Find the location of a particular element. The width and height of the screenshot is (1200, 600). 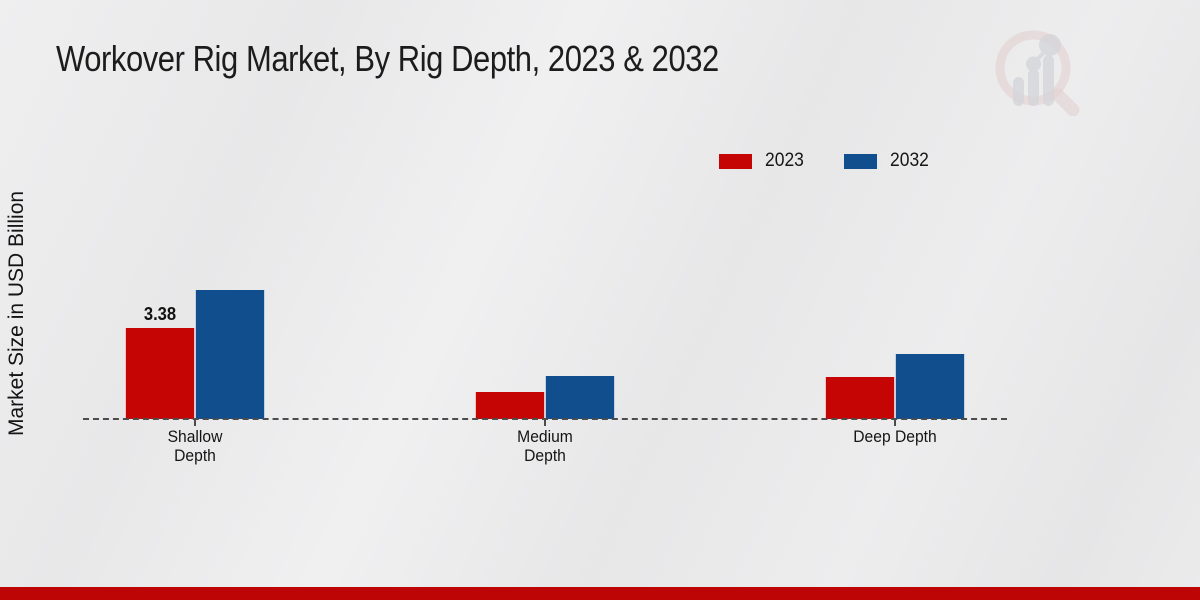

legend-item-2032: 2032 is located at coordinates (888, 161).